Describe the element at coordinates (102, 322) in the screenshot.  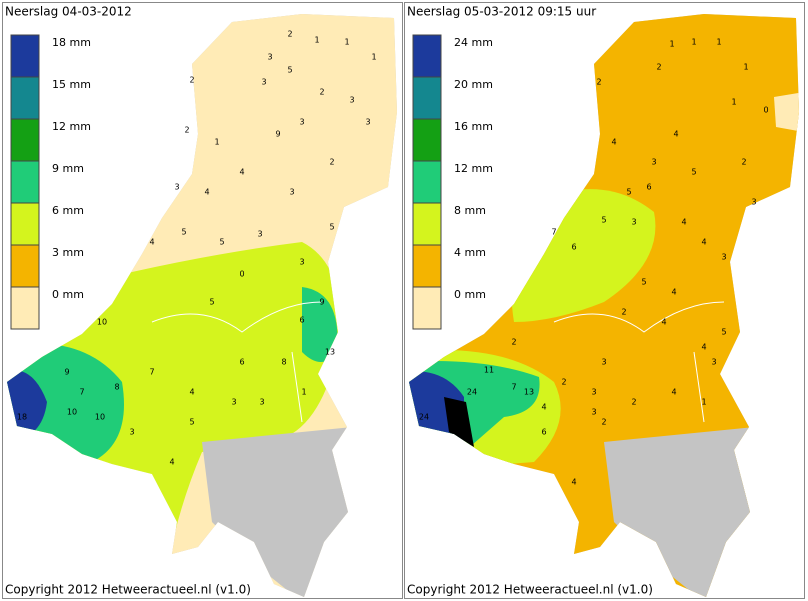
I see `station-value: 10` at that location.